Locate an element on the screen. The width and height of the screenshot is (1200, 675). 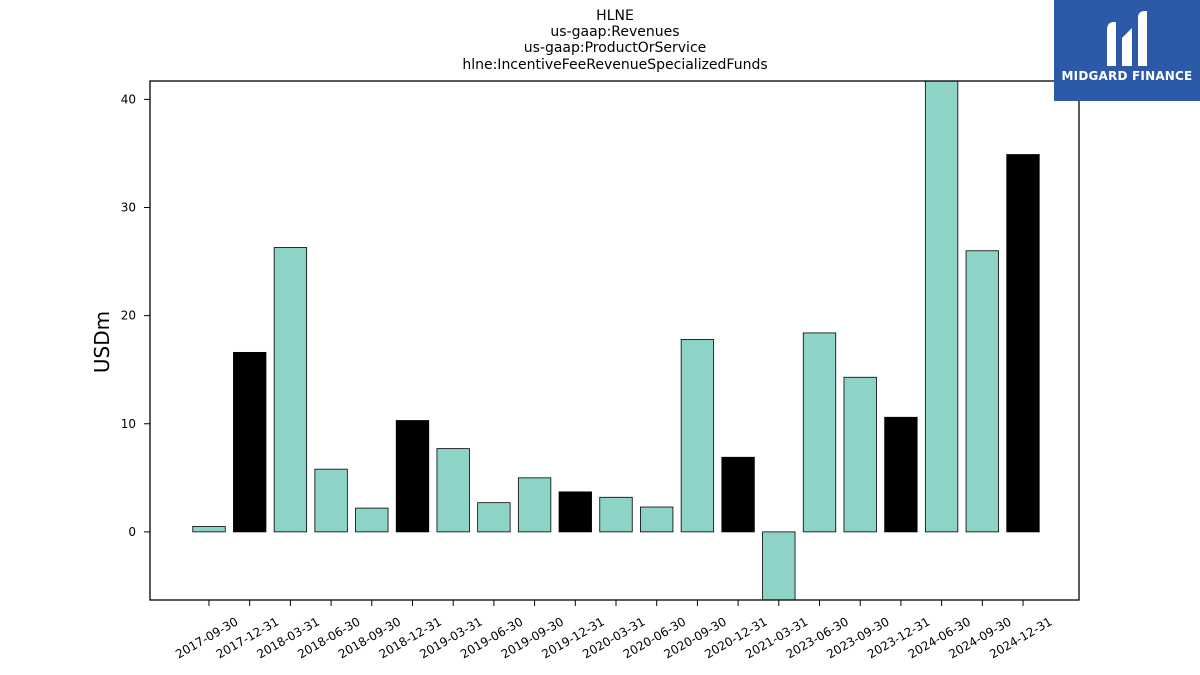
y-tick-label-40: 40 is located at coordinates (128, 99).